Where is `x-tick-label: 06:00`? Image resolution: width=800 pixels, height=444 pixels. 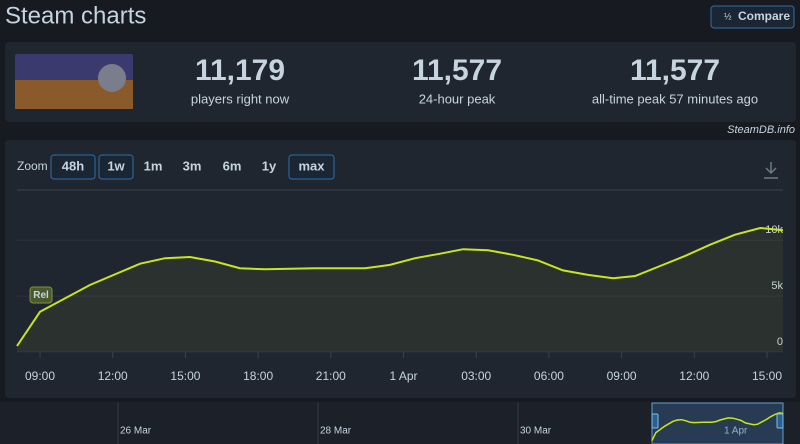
x-tick-label: 06:00 is located at coordinates (549, 376).